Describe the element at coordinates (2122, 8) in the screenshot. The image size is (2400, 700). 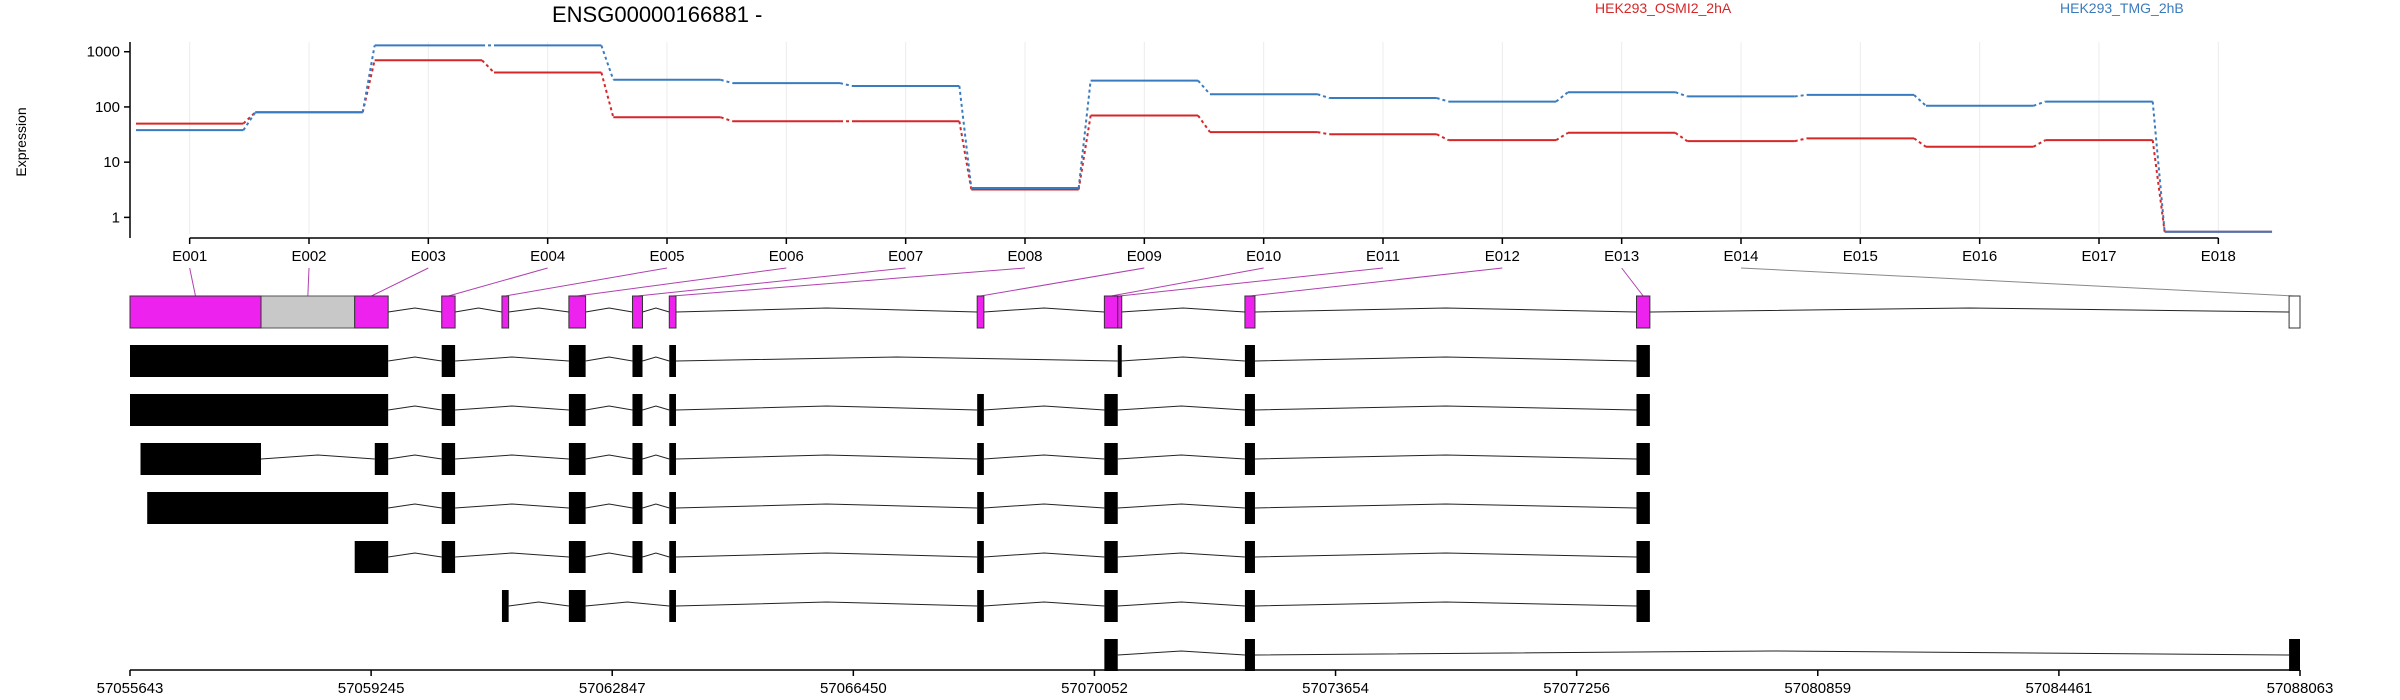
I see `legend-label-series-2: HEK293_TMG_2hB` at that location.